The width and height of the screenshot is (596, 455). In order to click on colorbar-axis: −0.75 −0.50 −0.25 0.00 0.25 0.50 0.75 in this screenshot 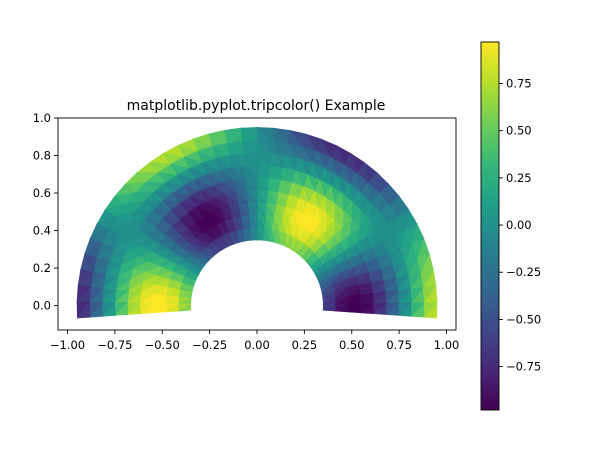, I will do `click(520, 225)`.